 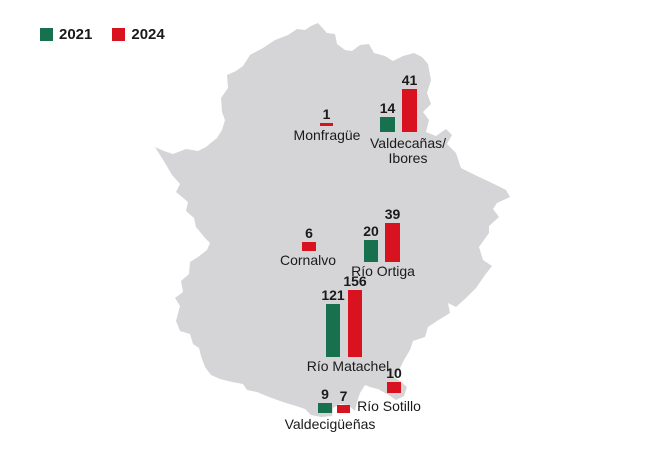 I want to click on bar-valdecanas-ibores-2024, so click(x=409, y=110).